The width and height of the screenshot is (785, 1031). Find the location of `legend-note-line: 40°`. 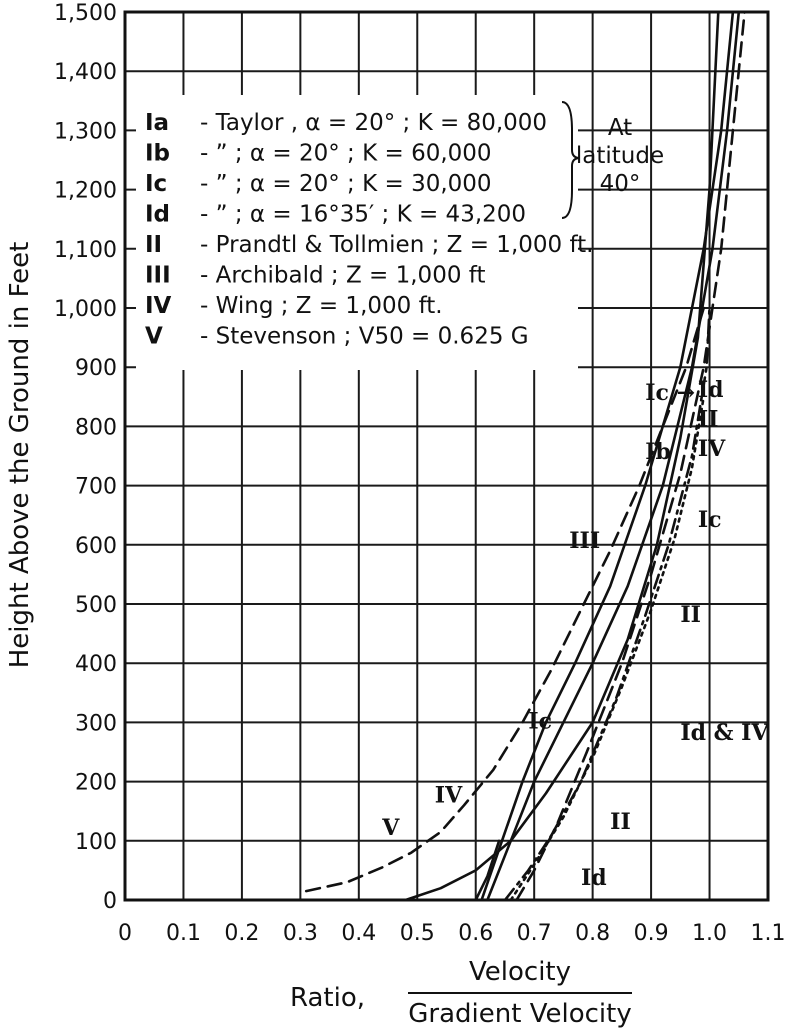

legend-note-line: 40° is located at coordinates (620, 184).